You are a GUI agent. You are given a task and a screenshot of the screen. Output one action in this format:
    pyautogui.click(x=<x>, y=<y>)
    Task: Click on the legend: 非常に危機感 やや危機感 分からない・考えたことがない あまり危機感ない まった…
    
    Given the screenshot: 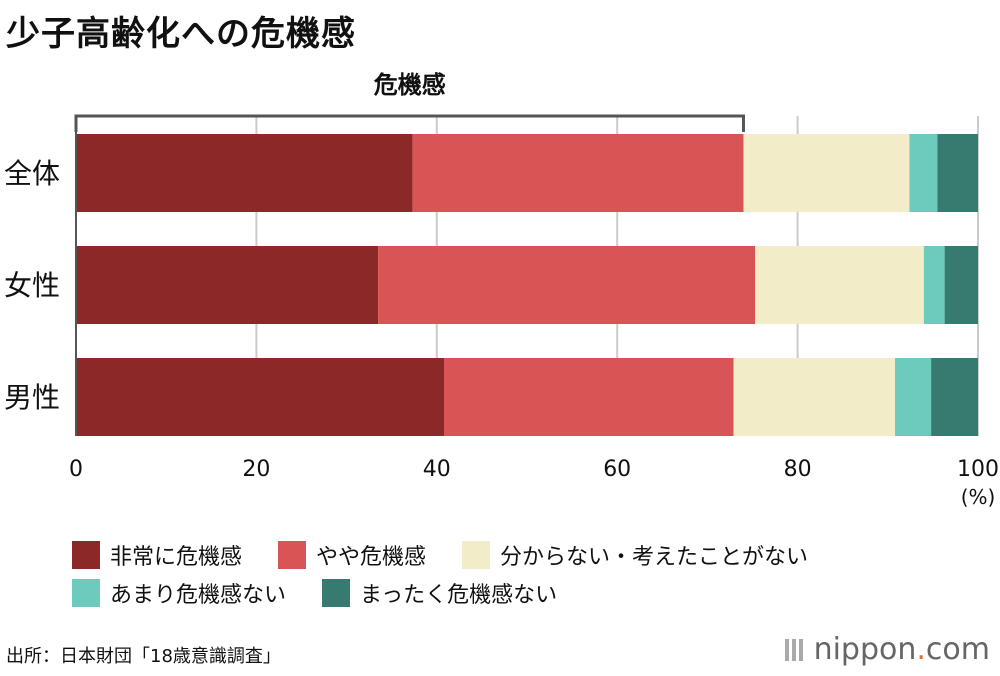 What is the action you would take?
    pyautogui.click(x=532, y=574)
    